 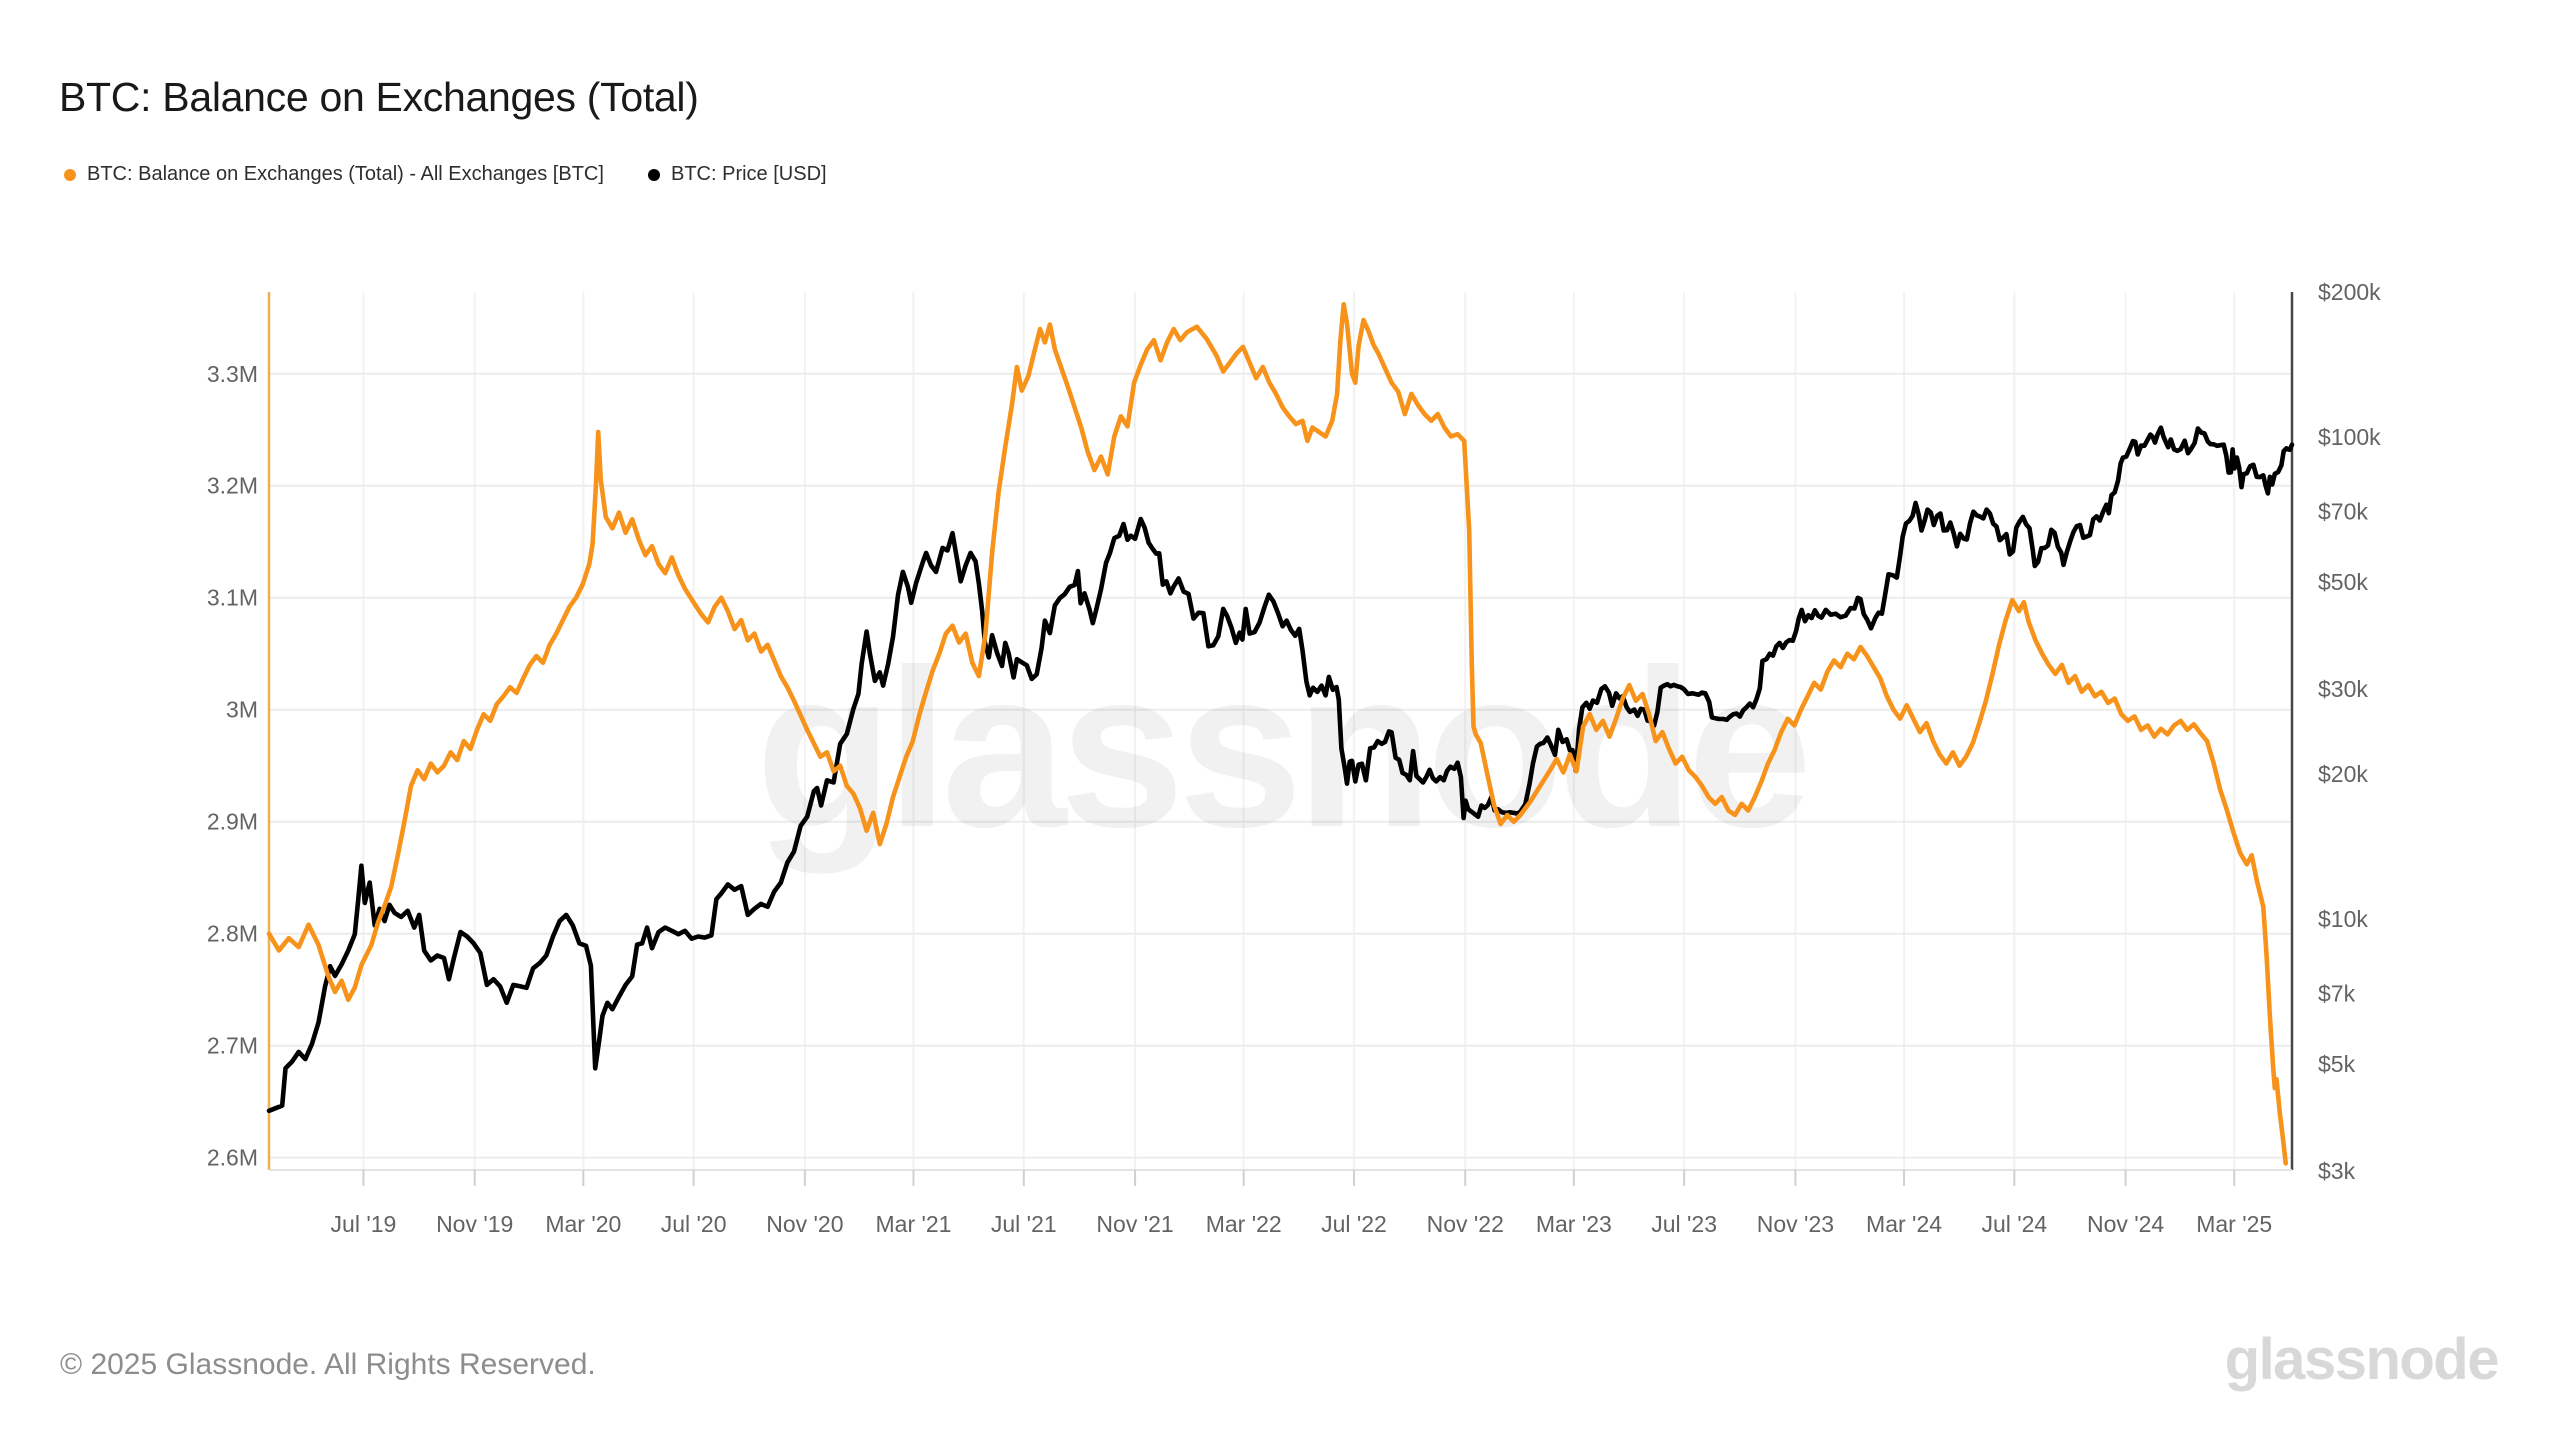 What do you see at coordinates (1134, 1224) in the screenshot?
I see `x-axis-label: Nov '21` at bounding box center [1134, 1224].